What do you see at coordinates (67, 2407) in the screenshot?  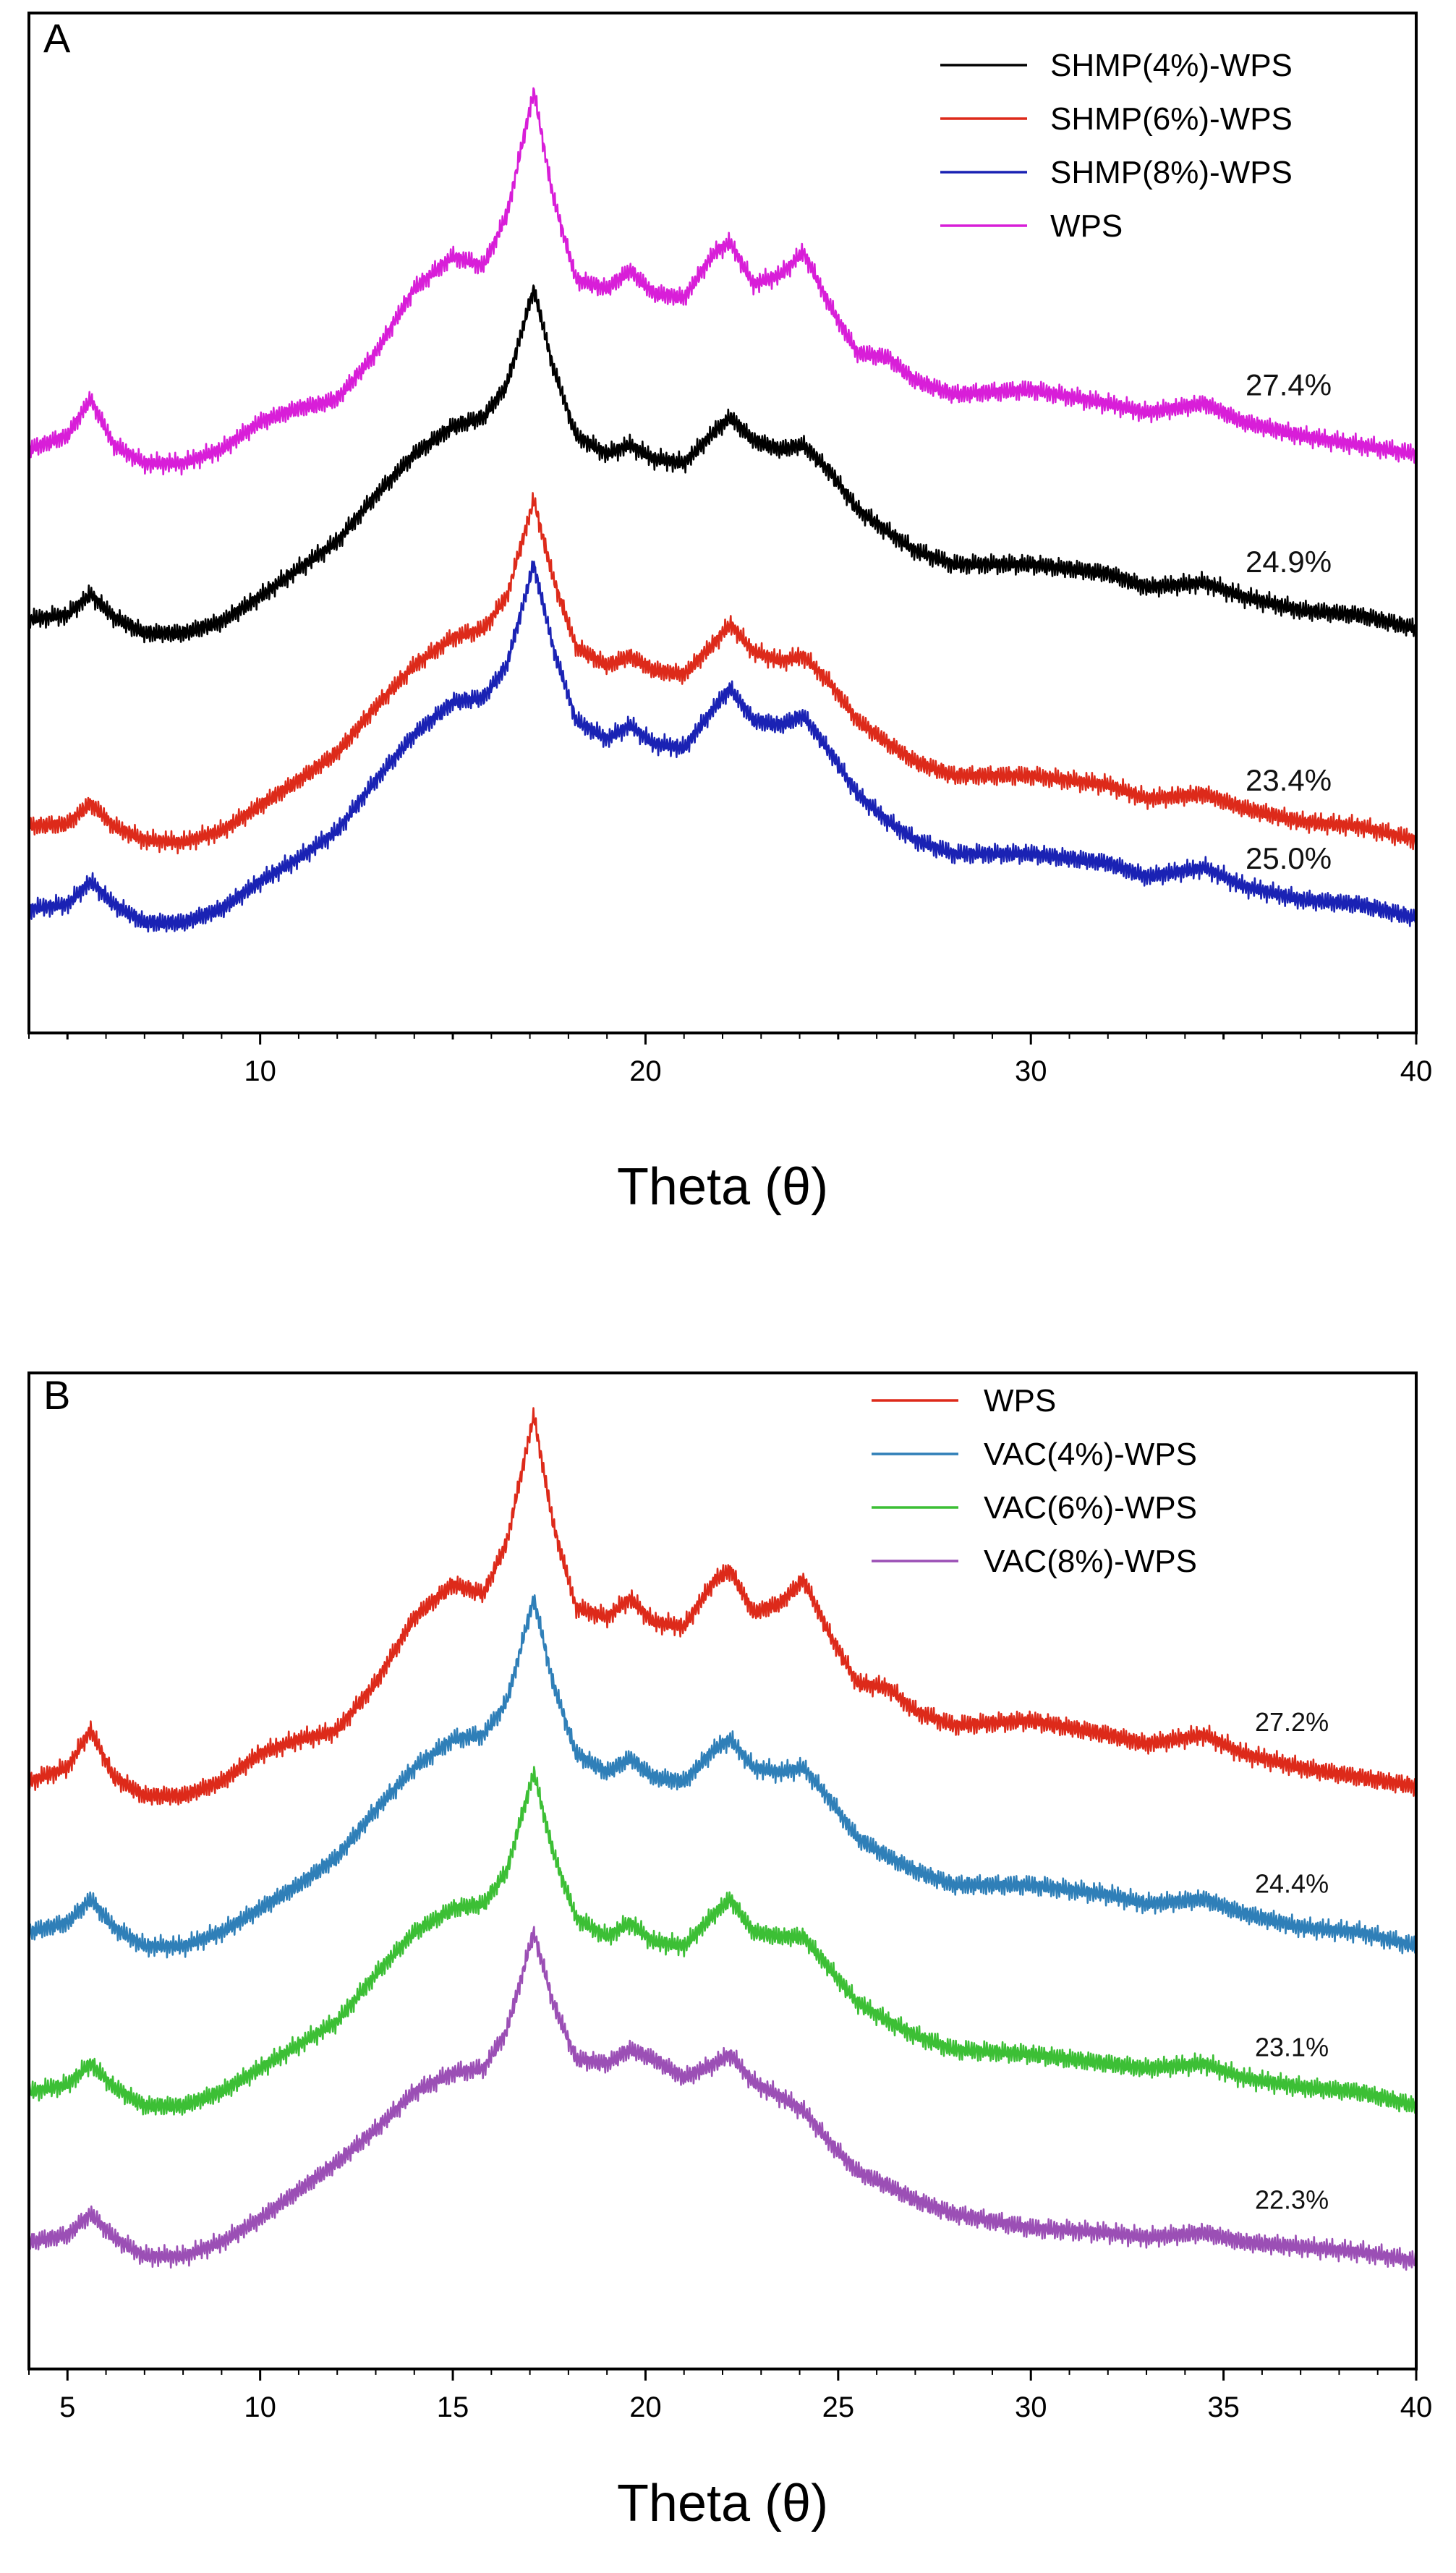 I see `x-tick-label: 5` at bounding box center [67, 2407].